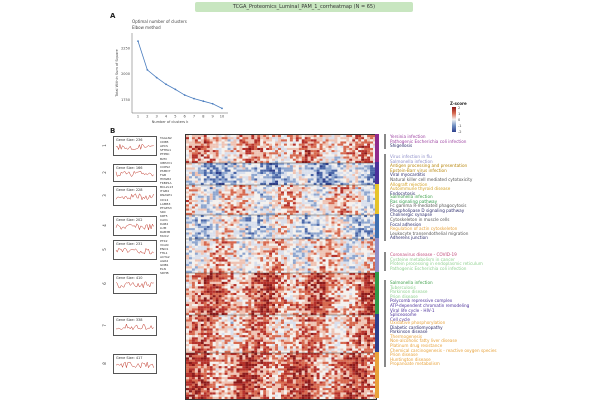 This screenshot has height=400, width=600. Describe the element at coordinates (146, 27) in the screenshot. I see `elbow-plot-subtitle: Elbow method` at that location.